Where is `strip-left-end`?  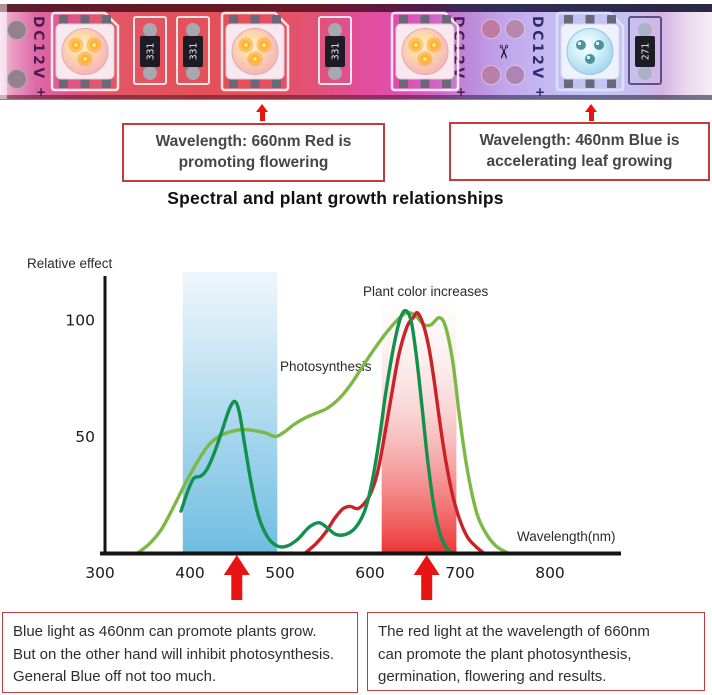
strip-left-end is located at coordinates (3, 51).